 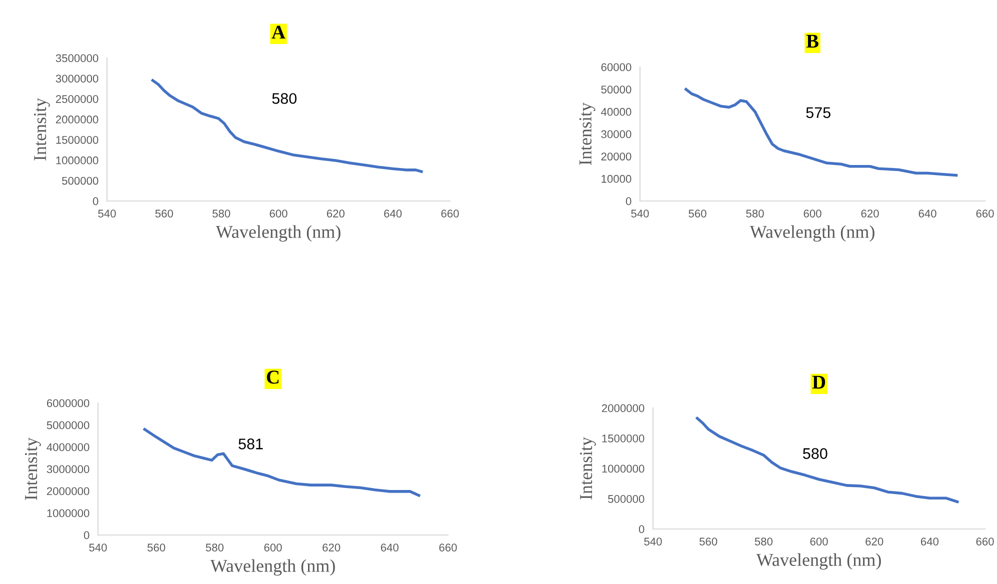 I want to click on y-tick-label: 60000, so click(x=616, y=67).